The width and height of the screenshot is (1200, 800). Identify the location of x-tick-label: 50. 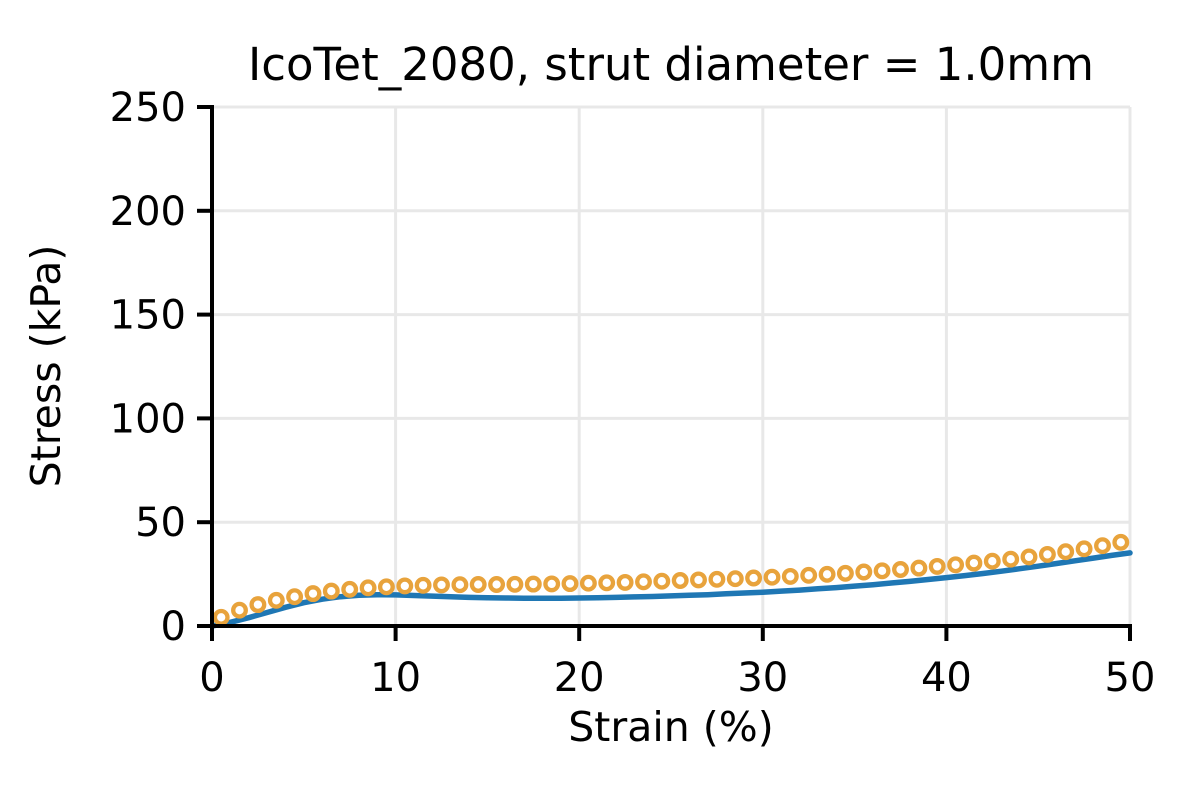
(1130, 678).